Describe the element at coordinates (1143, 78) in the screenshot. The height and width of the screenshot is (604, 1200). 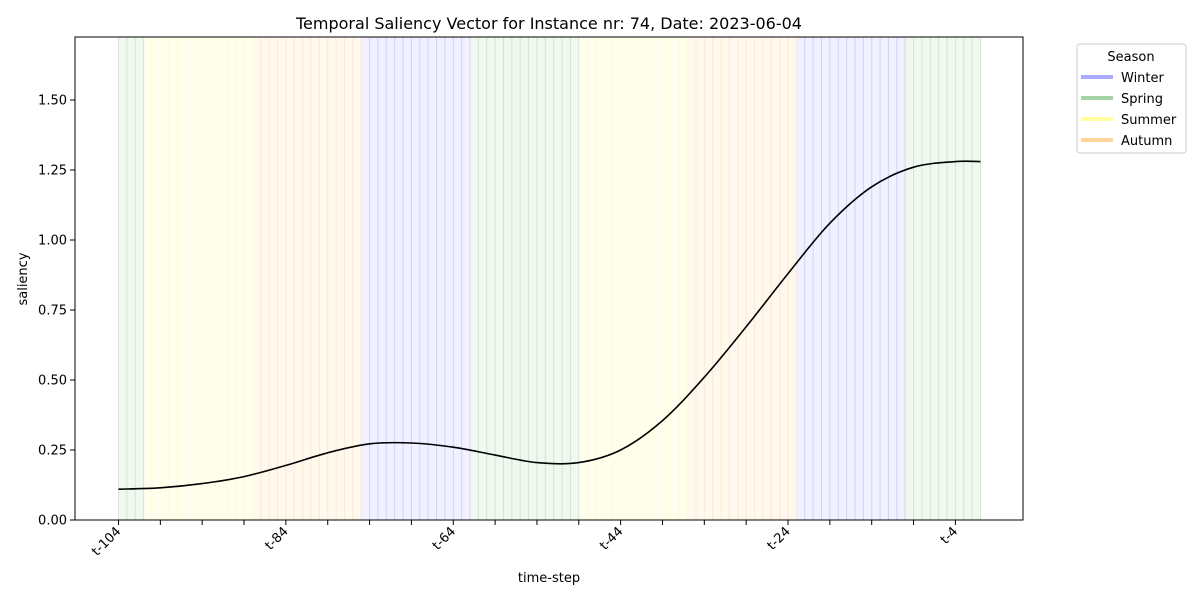
I see `legend-label-winter: Winter` at that location.